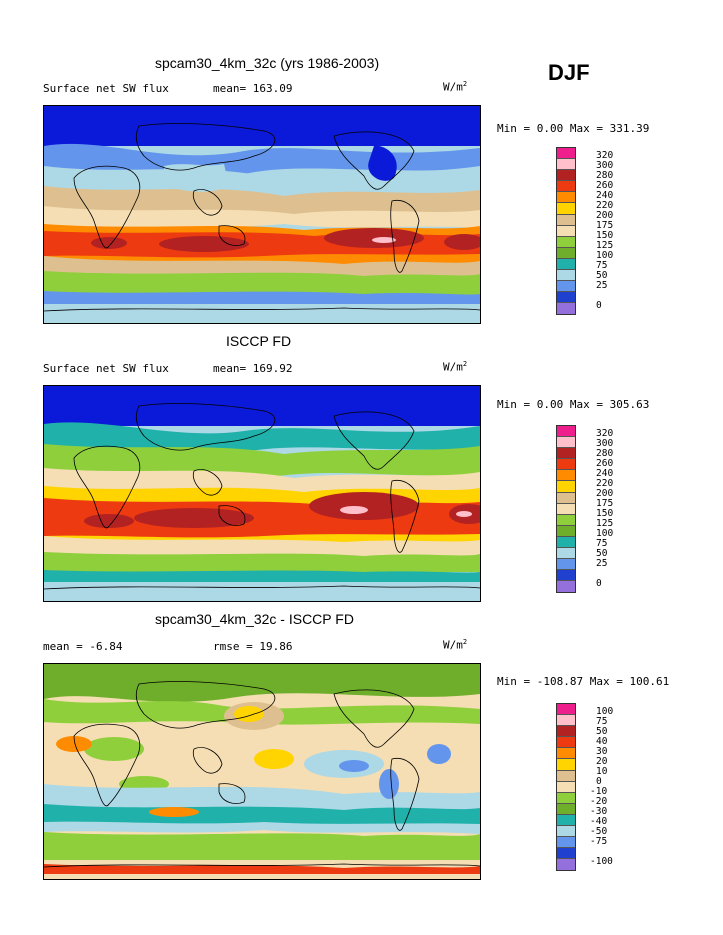 This screenshot has height=935, width=723. Describe the element at coordinates (602, 275) in the screenshot. I see `panel-1-colorbar-label: 50` at that location.